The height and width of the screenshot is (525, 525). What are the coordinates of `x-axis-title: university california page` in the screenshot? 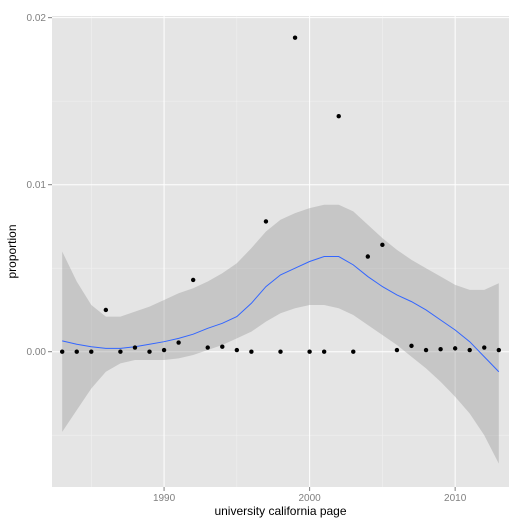 It's located at (280, 511).